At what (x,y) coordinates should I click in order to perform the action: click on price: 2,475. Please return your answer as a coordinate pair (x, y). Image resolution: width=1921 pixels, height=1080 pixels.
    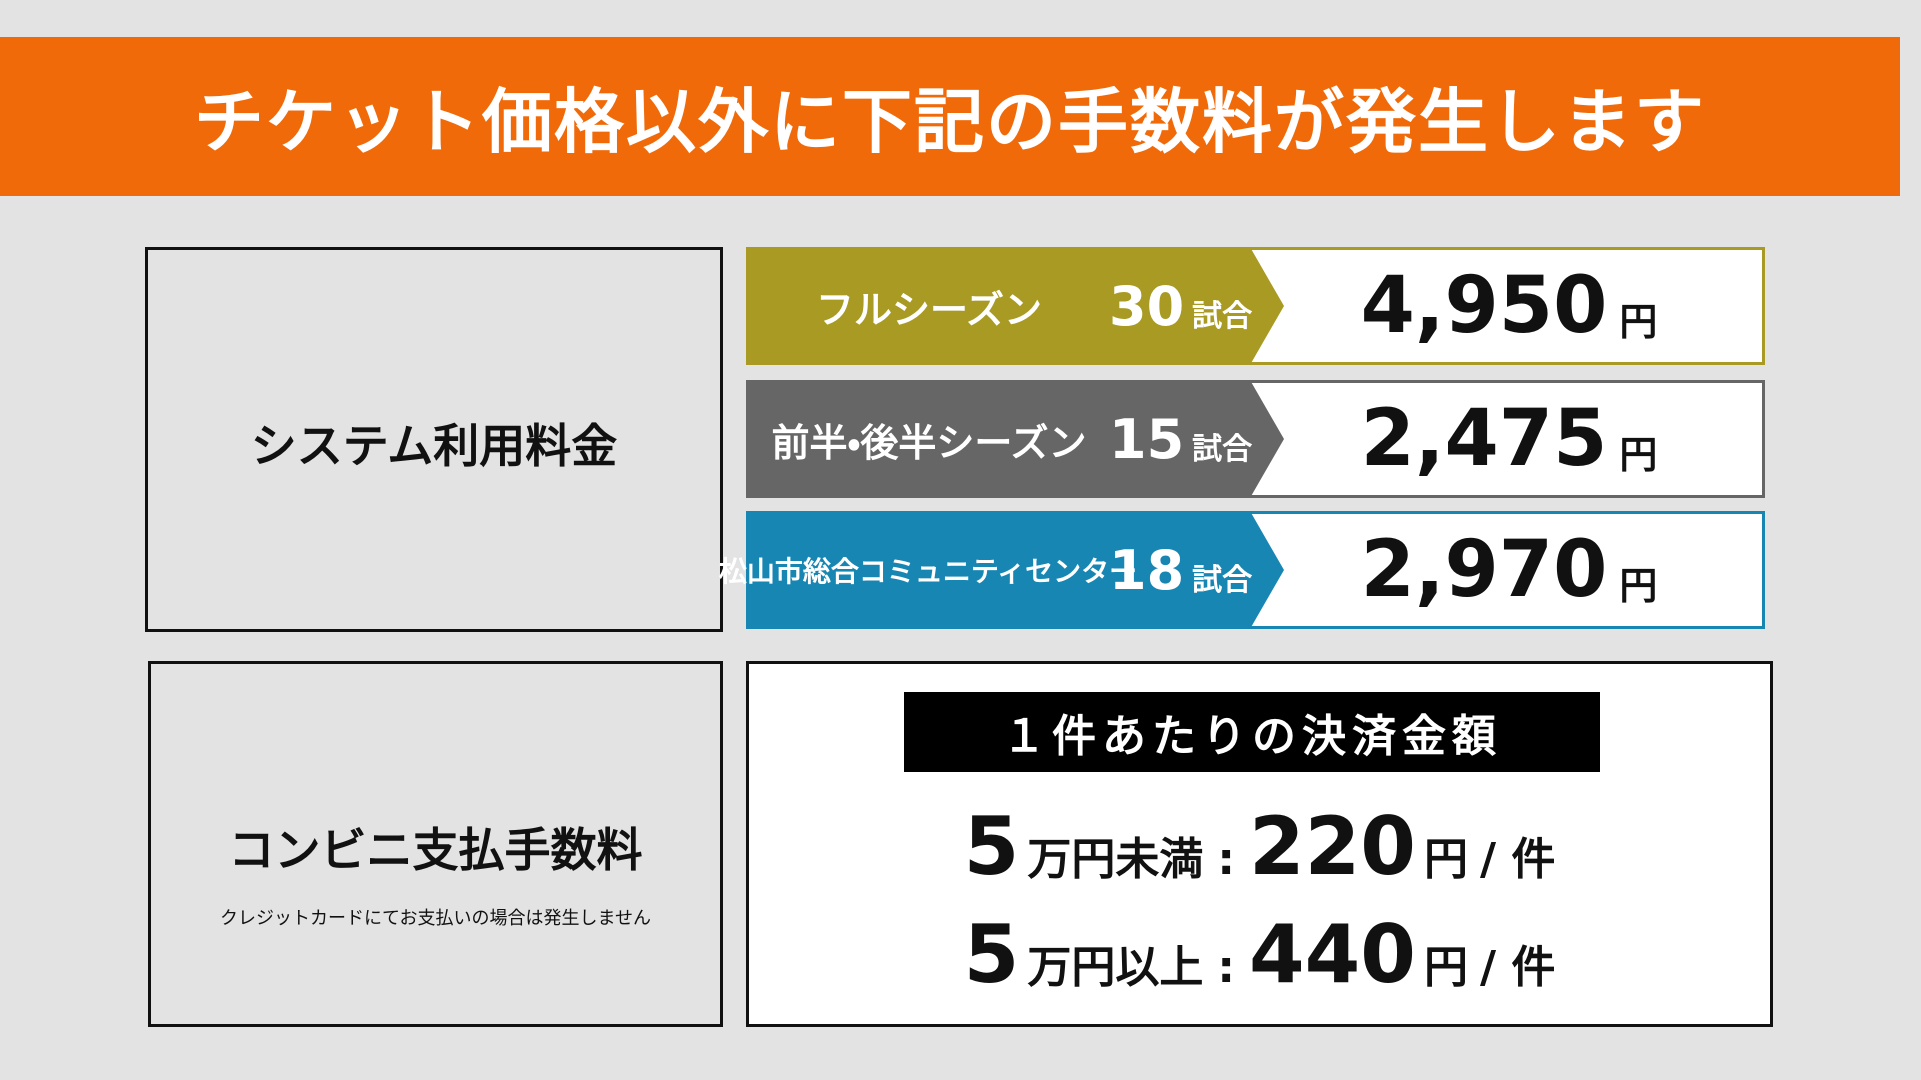
    Looking at the image, I should click on (1484, 439).